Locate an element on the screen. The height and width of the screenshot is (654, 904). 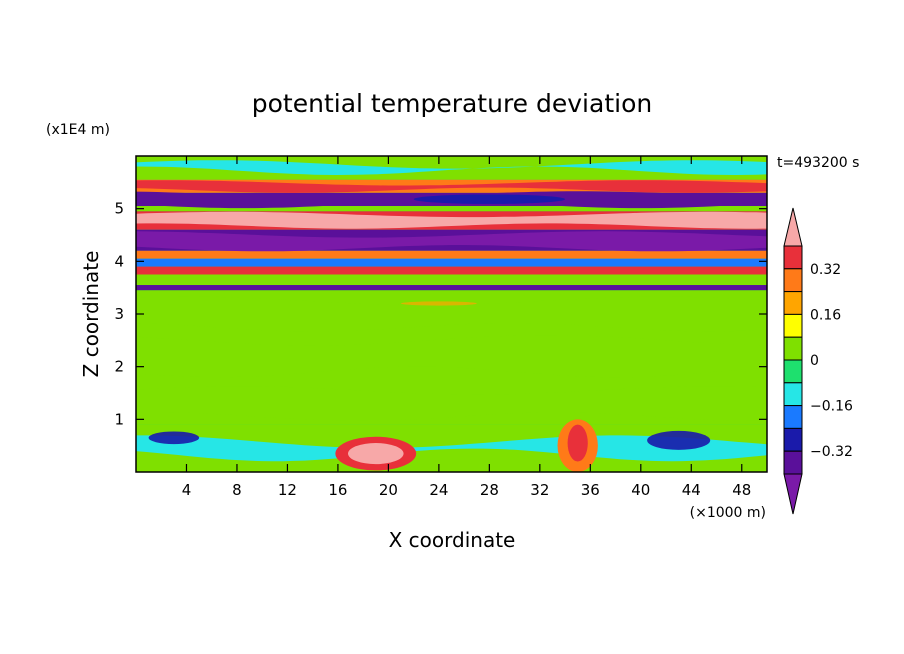
y-tick-label: 1 is located at coordinates (119, 419).